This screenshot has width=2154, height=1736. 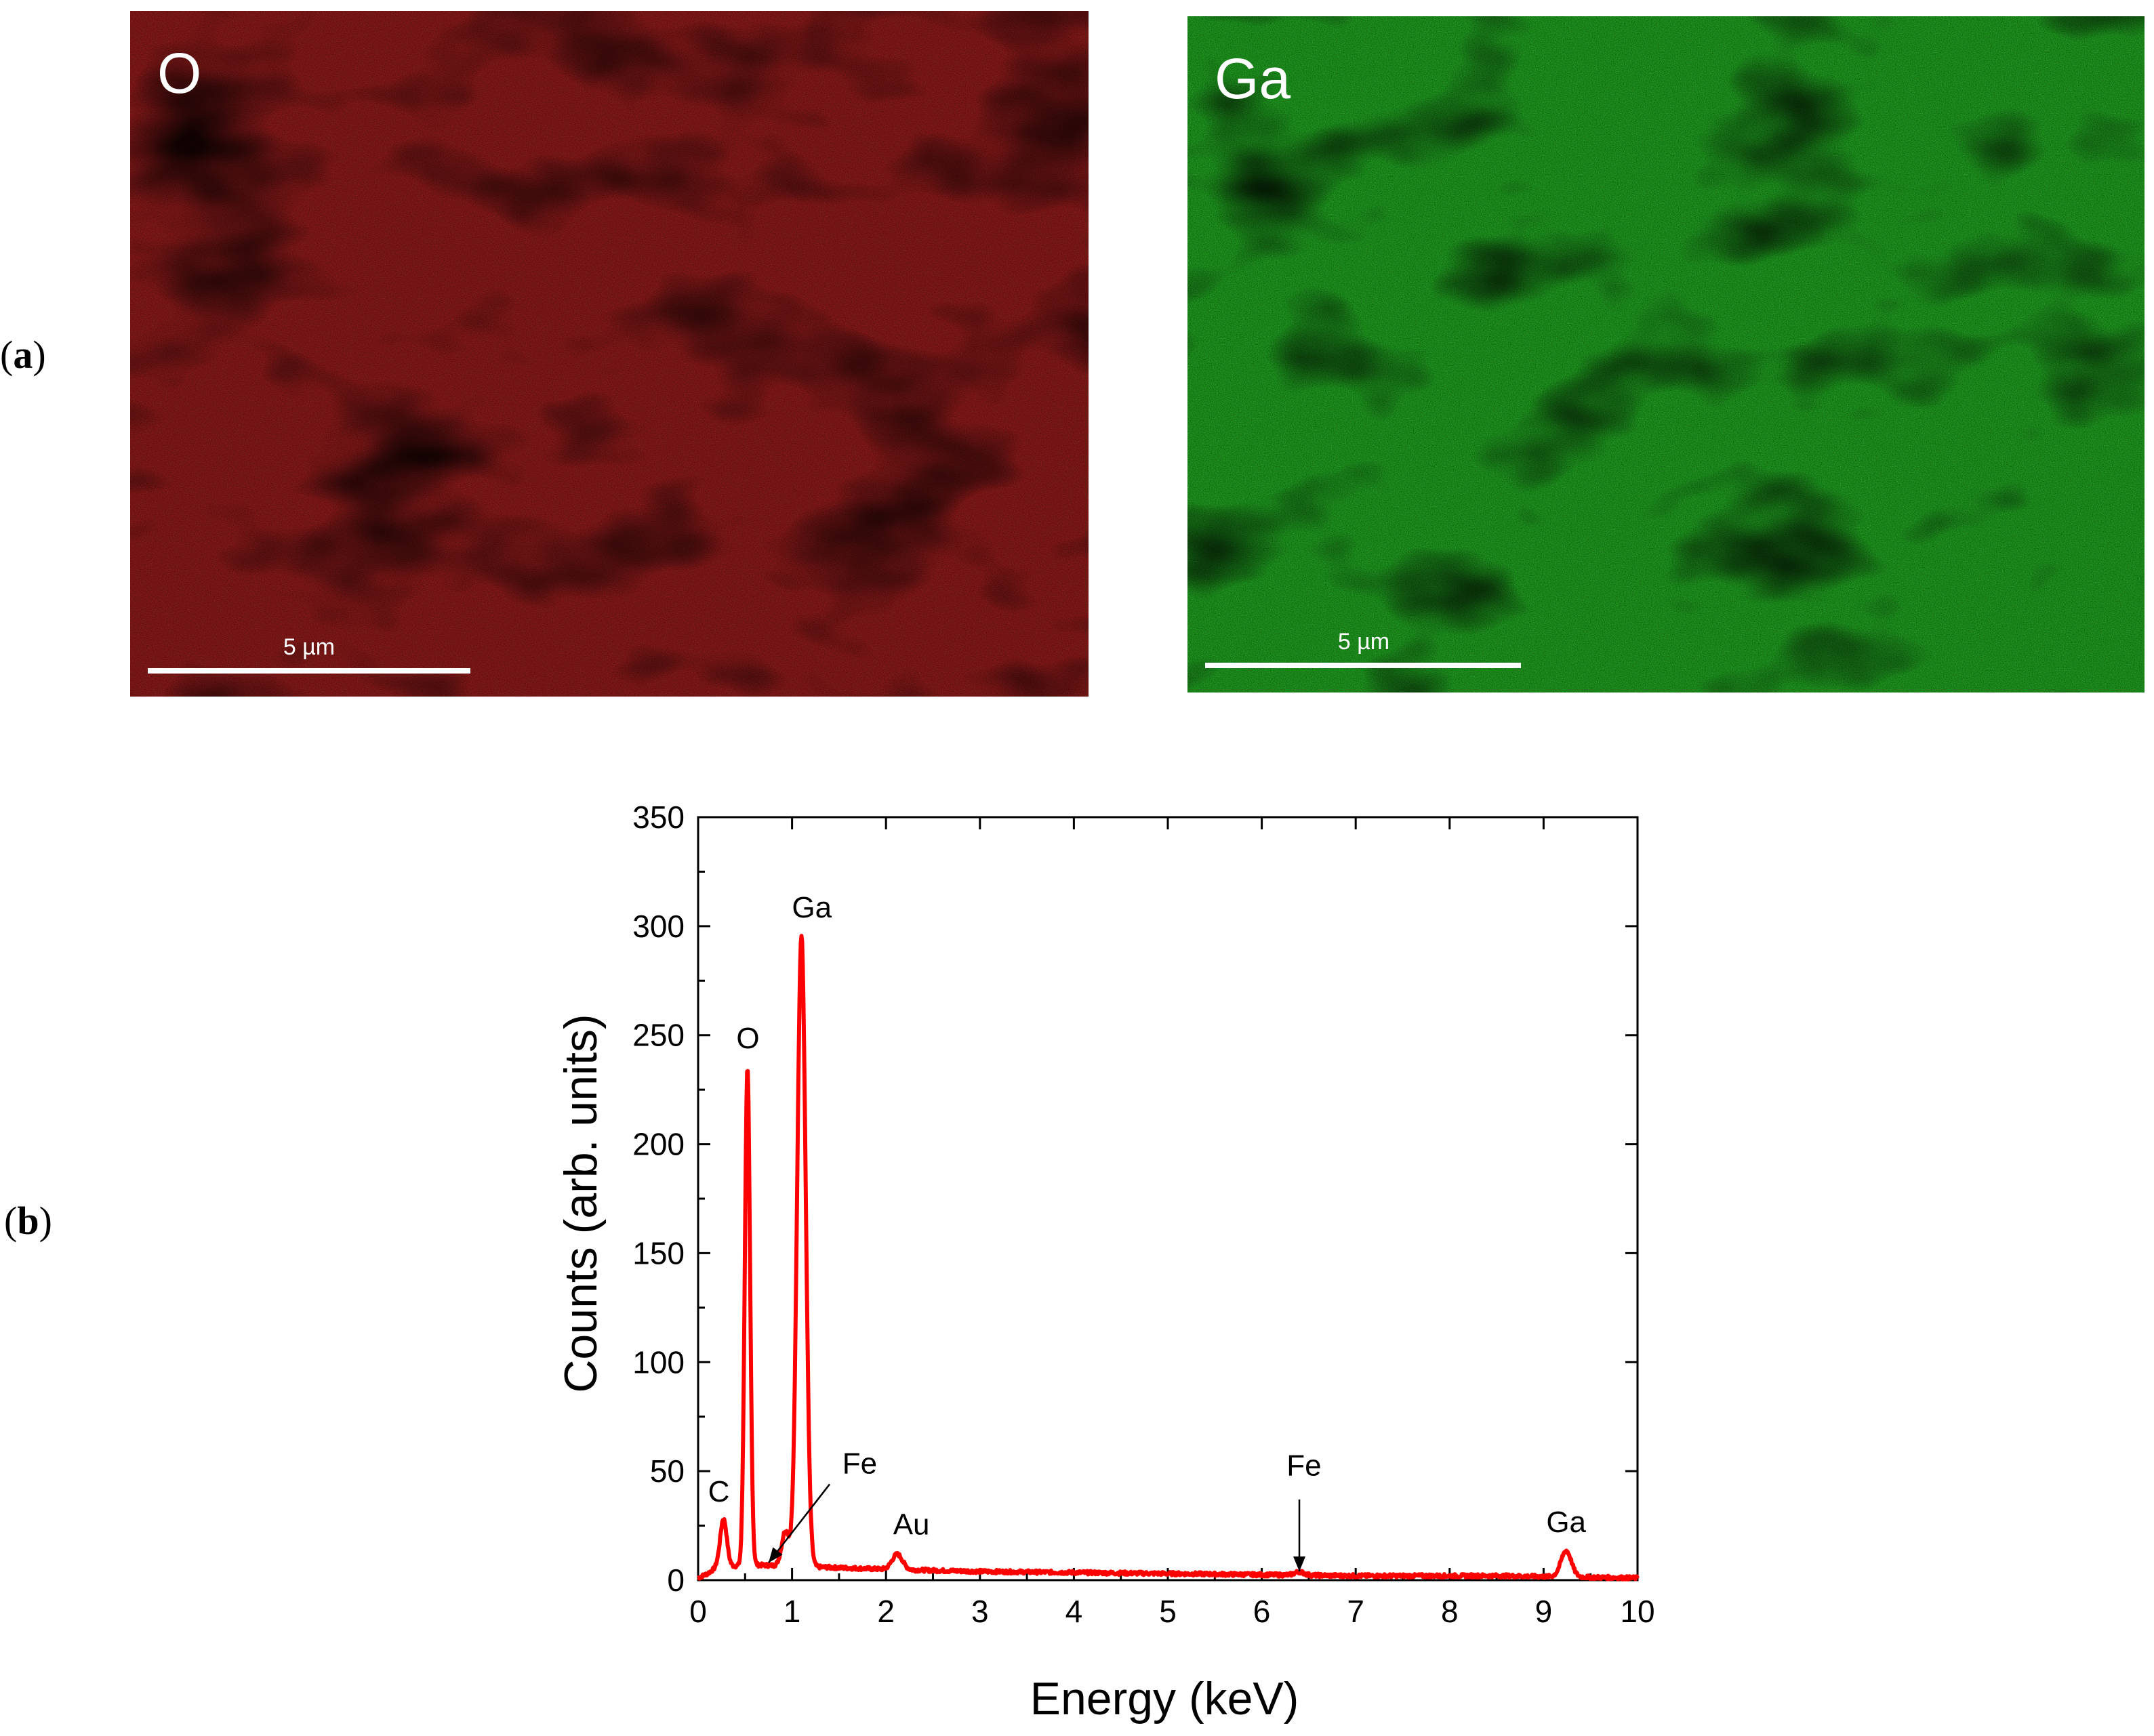 I want to click on y-tick-label: 50, so click(x=667, y=1471).